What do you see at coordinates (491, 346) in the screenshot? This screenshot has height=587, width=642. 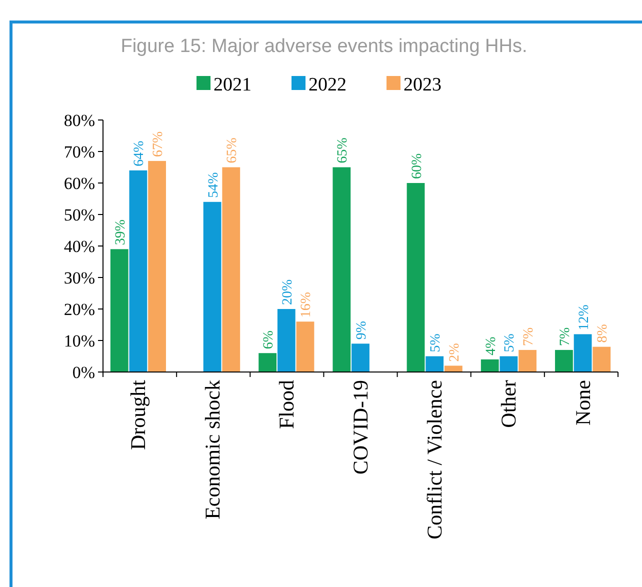 I see `text: 4%` at bounding box center [491, 346].